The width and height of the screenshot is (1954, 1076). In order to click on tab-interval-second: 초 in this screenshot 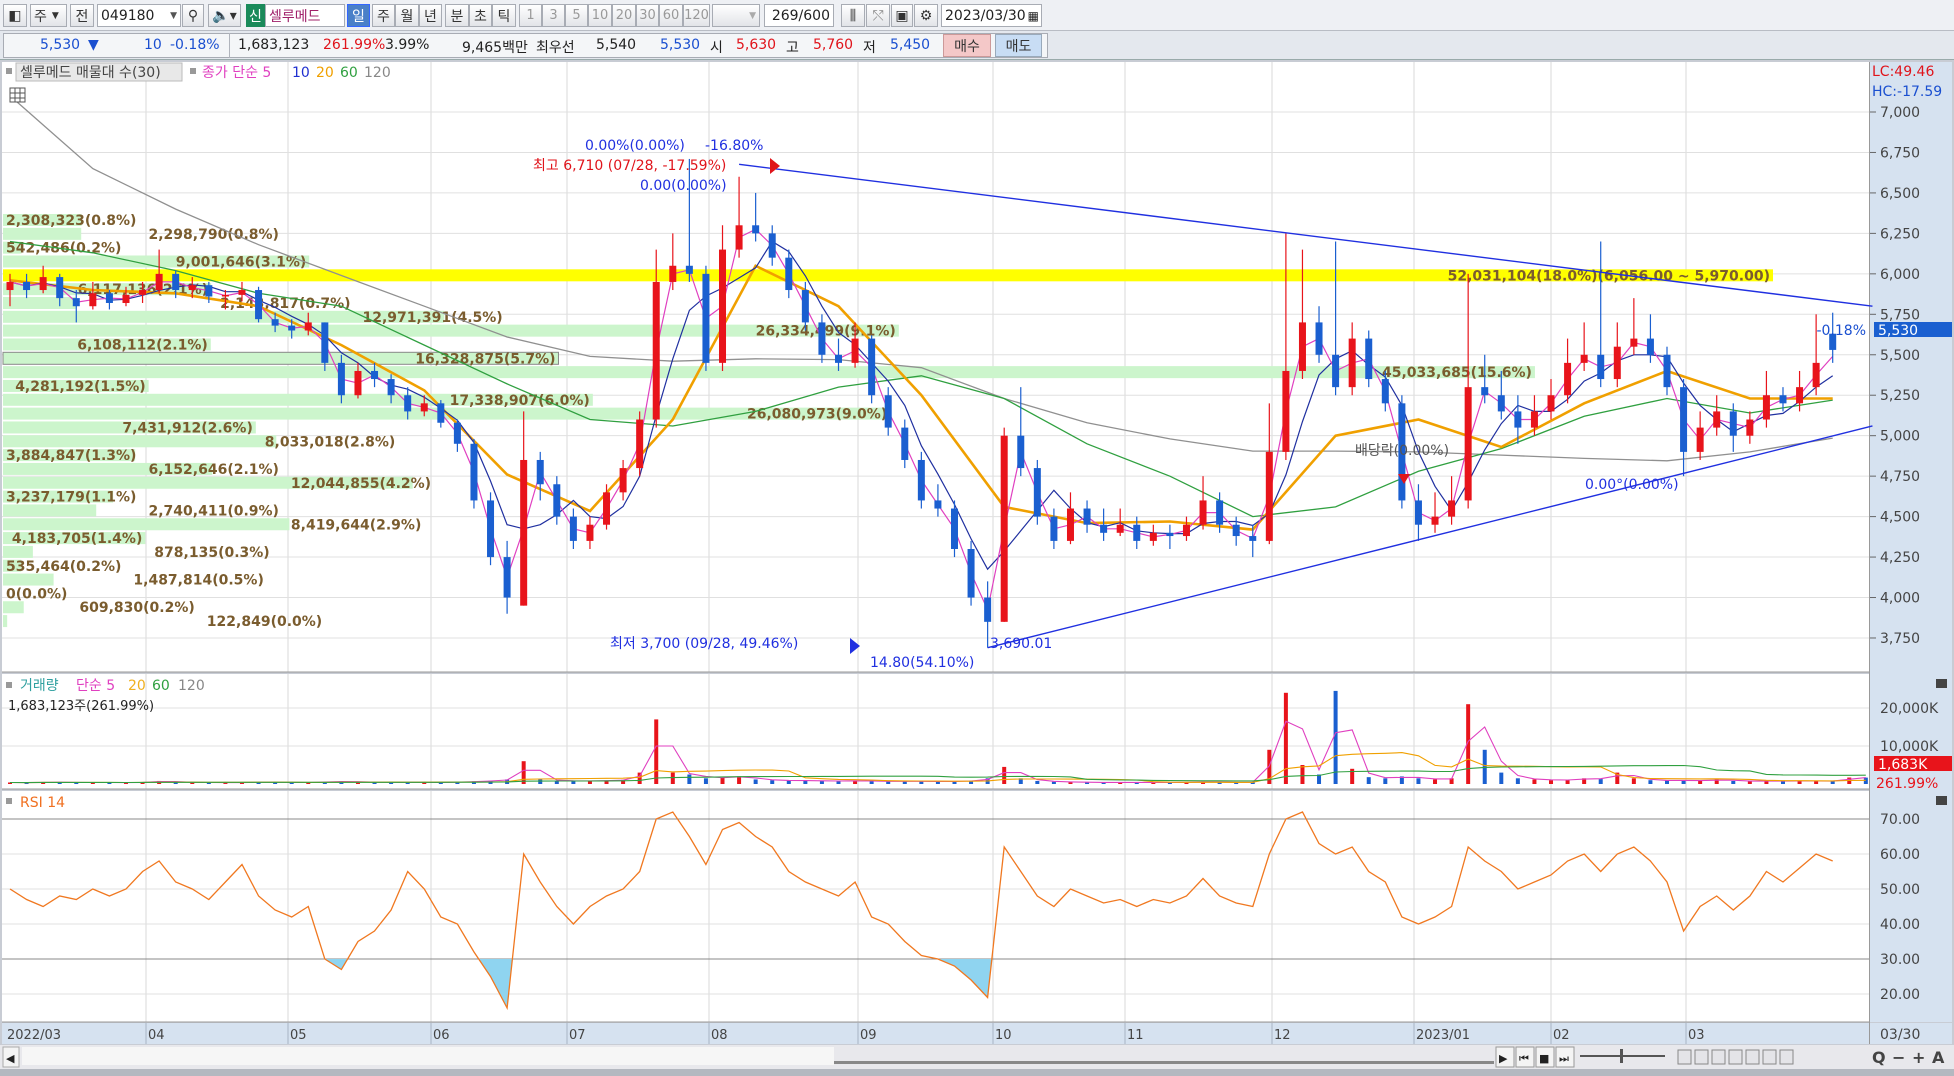, I will do `click(480, 15)`.